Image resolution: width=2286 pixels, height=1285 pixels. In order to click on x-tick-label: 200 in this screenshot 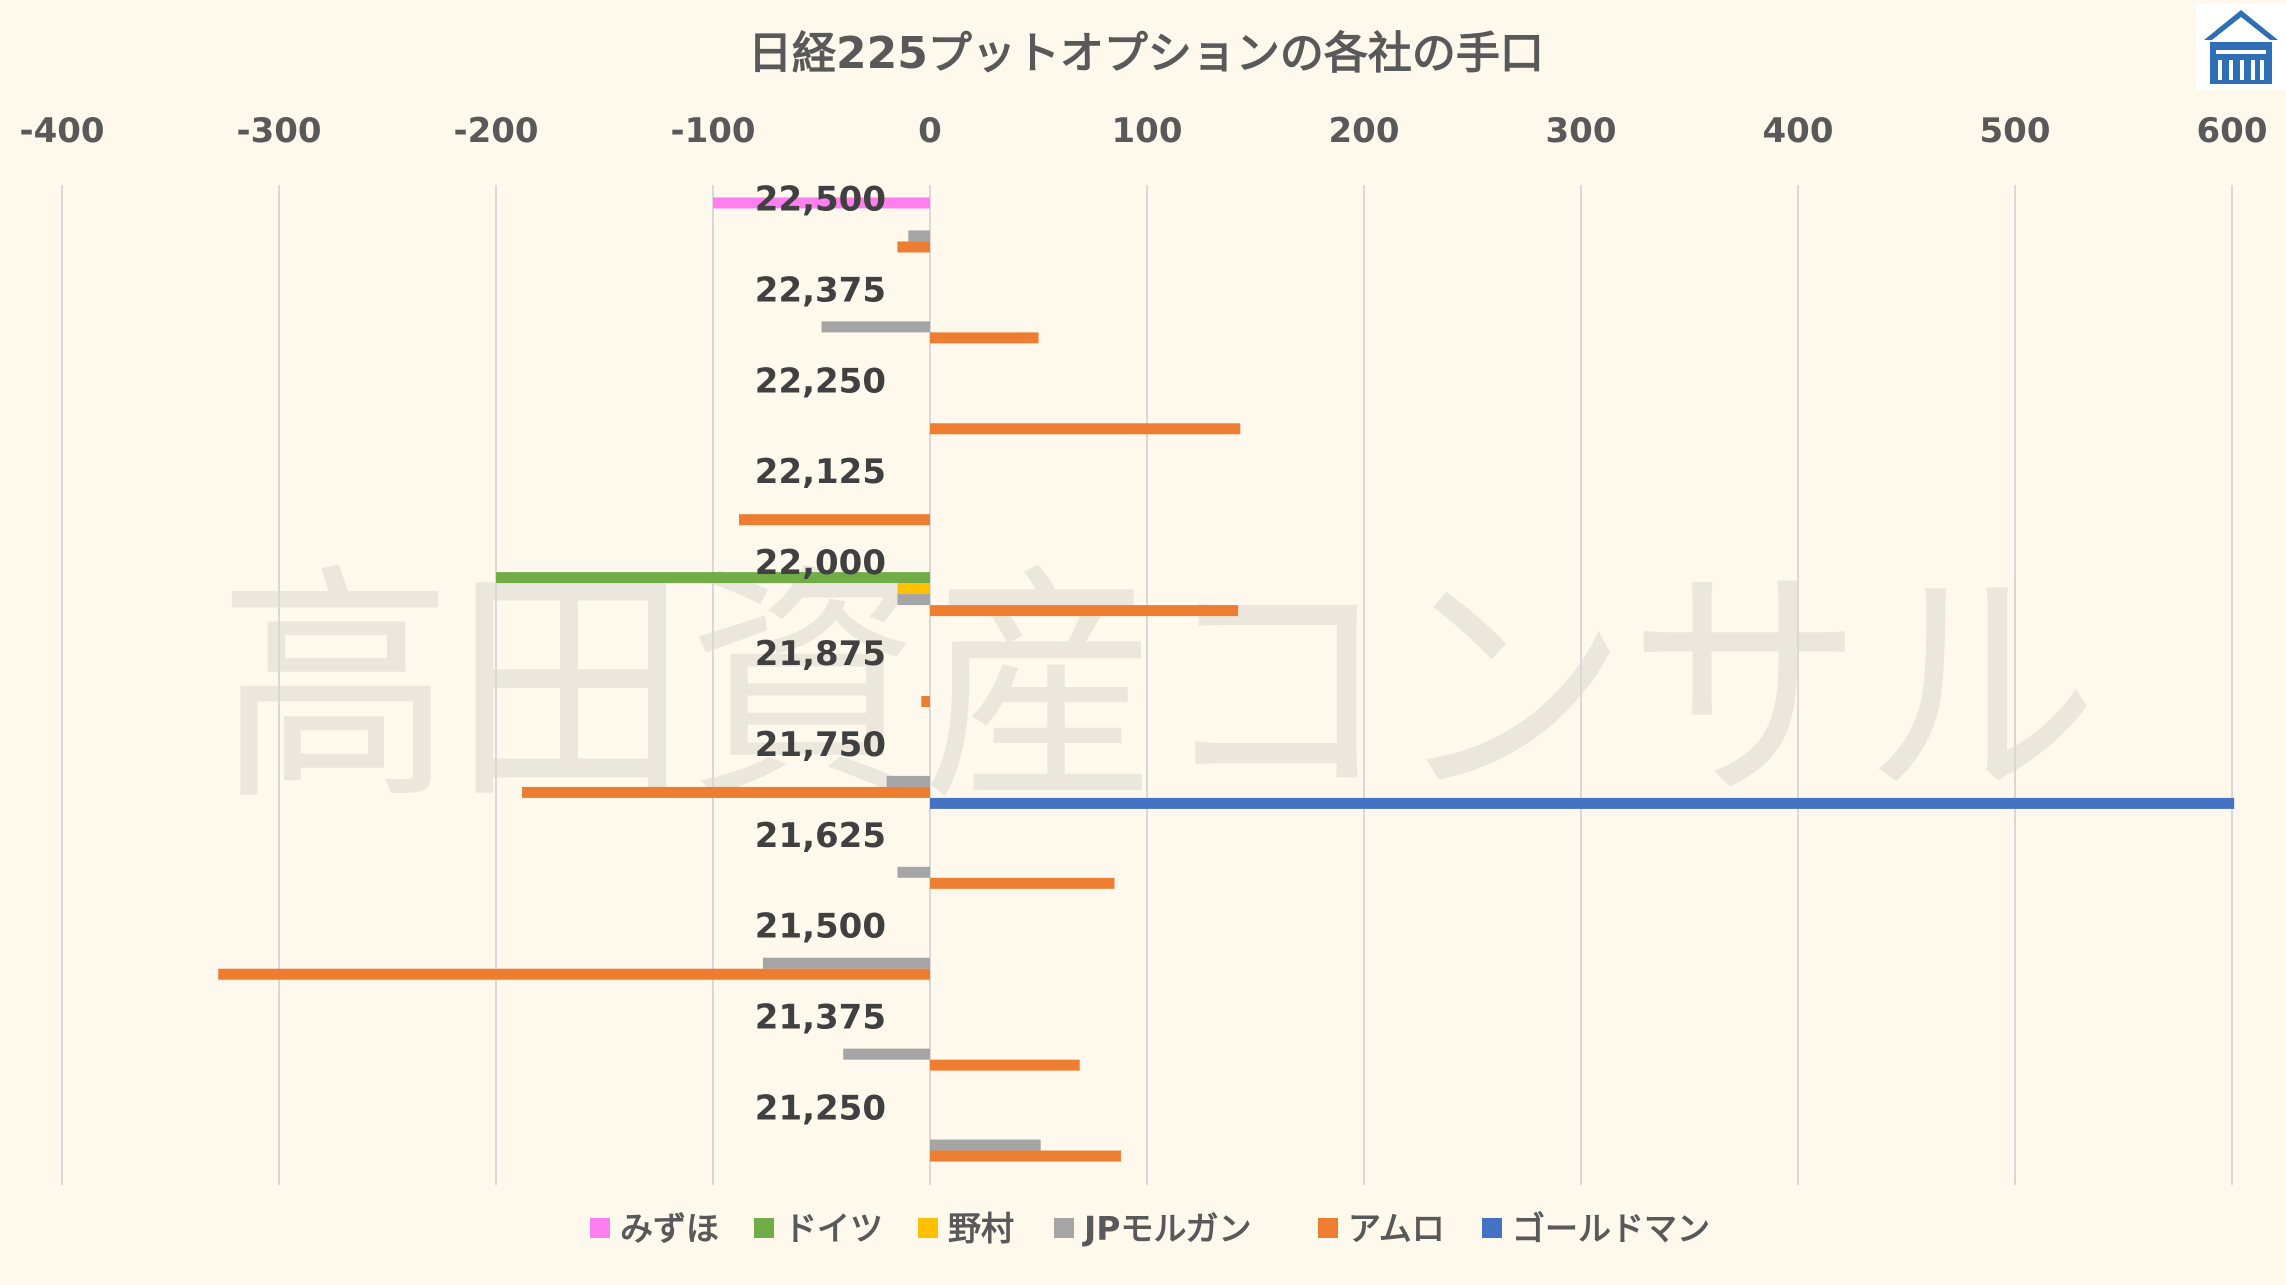, I will do `click(1364, 131)`.